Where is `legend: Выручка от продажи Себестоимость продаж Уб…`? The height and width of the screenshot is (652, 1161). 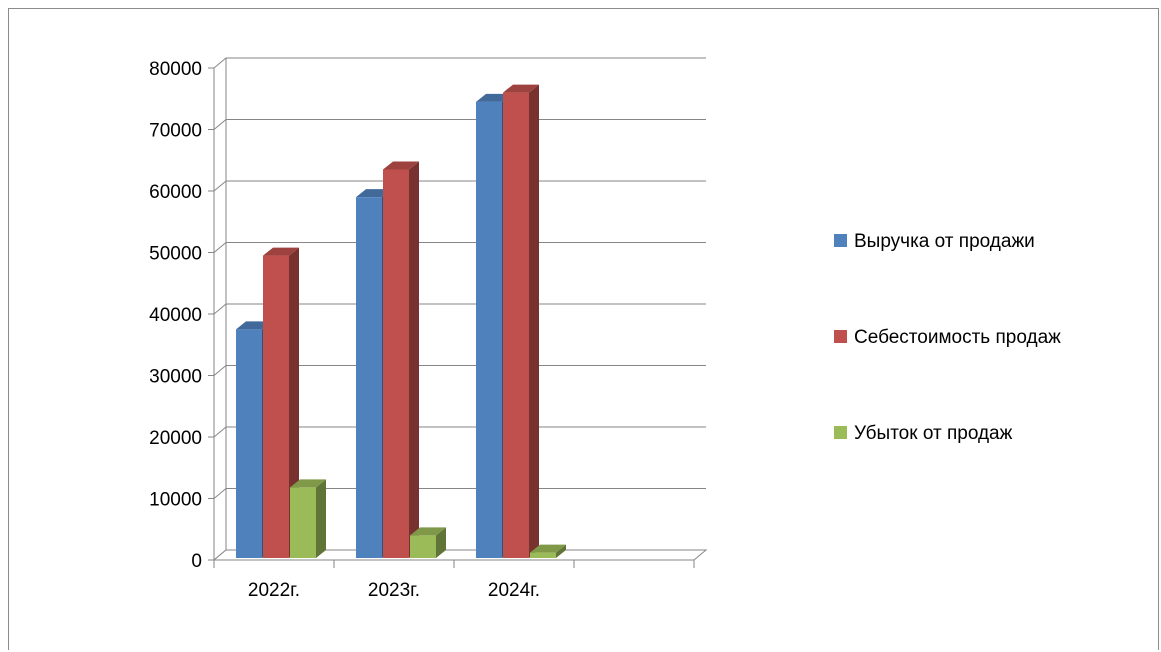 legend: Выручка от продажи Себестоимость продаж Уб… is located at coordinates (947, 337).